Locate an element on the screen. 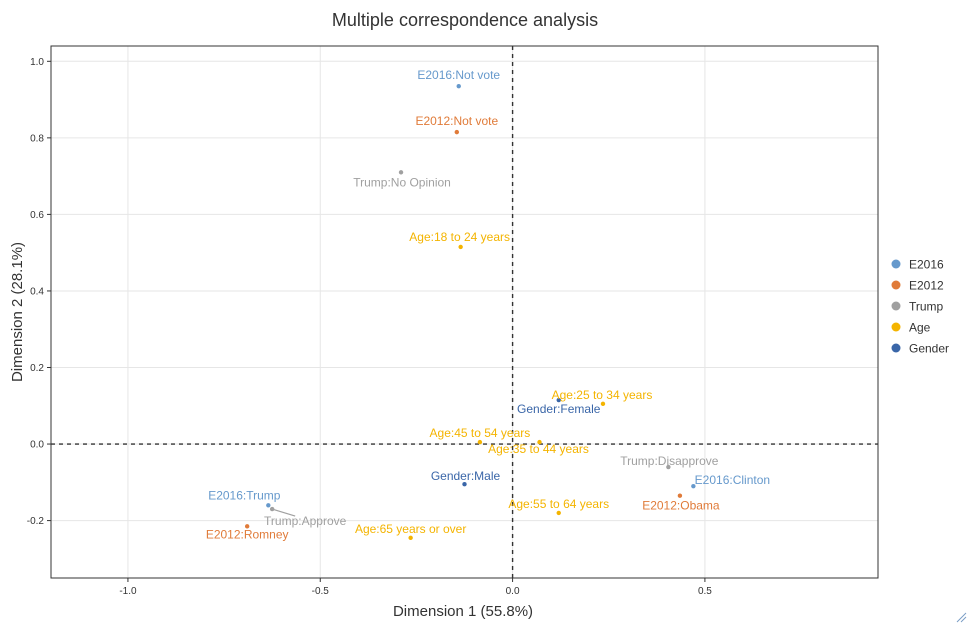 This screenshot has width=970, height=633. label-connector is located at coordinates (283, 512).